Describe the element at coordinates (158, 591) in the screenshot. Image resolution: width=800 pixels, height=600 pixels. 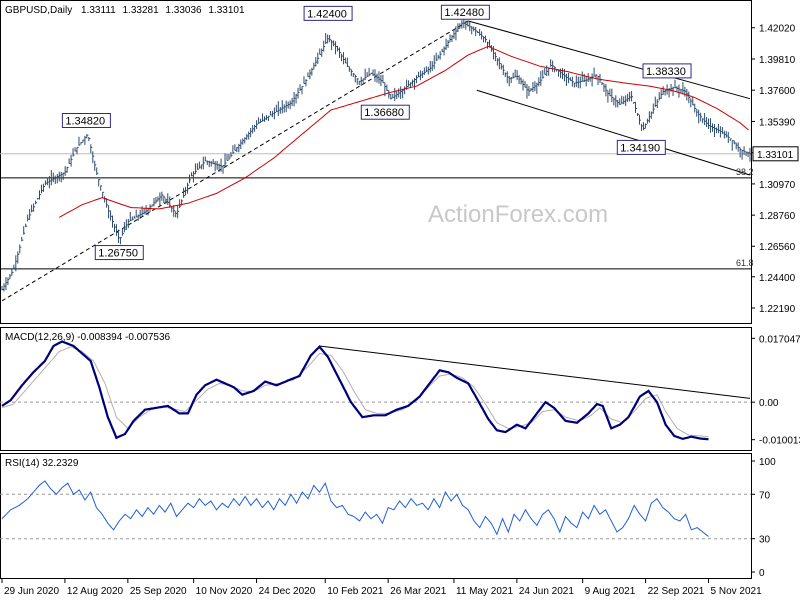
I see `date-axis-label: 25 Sep 2020` at that location.